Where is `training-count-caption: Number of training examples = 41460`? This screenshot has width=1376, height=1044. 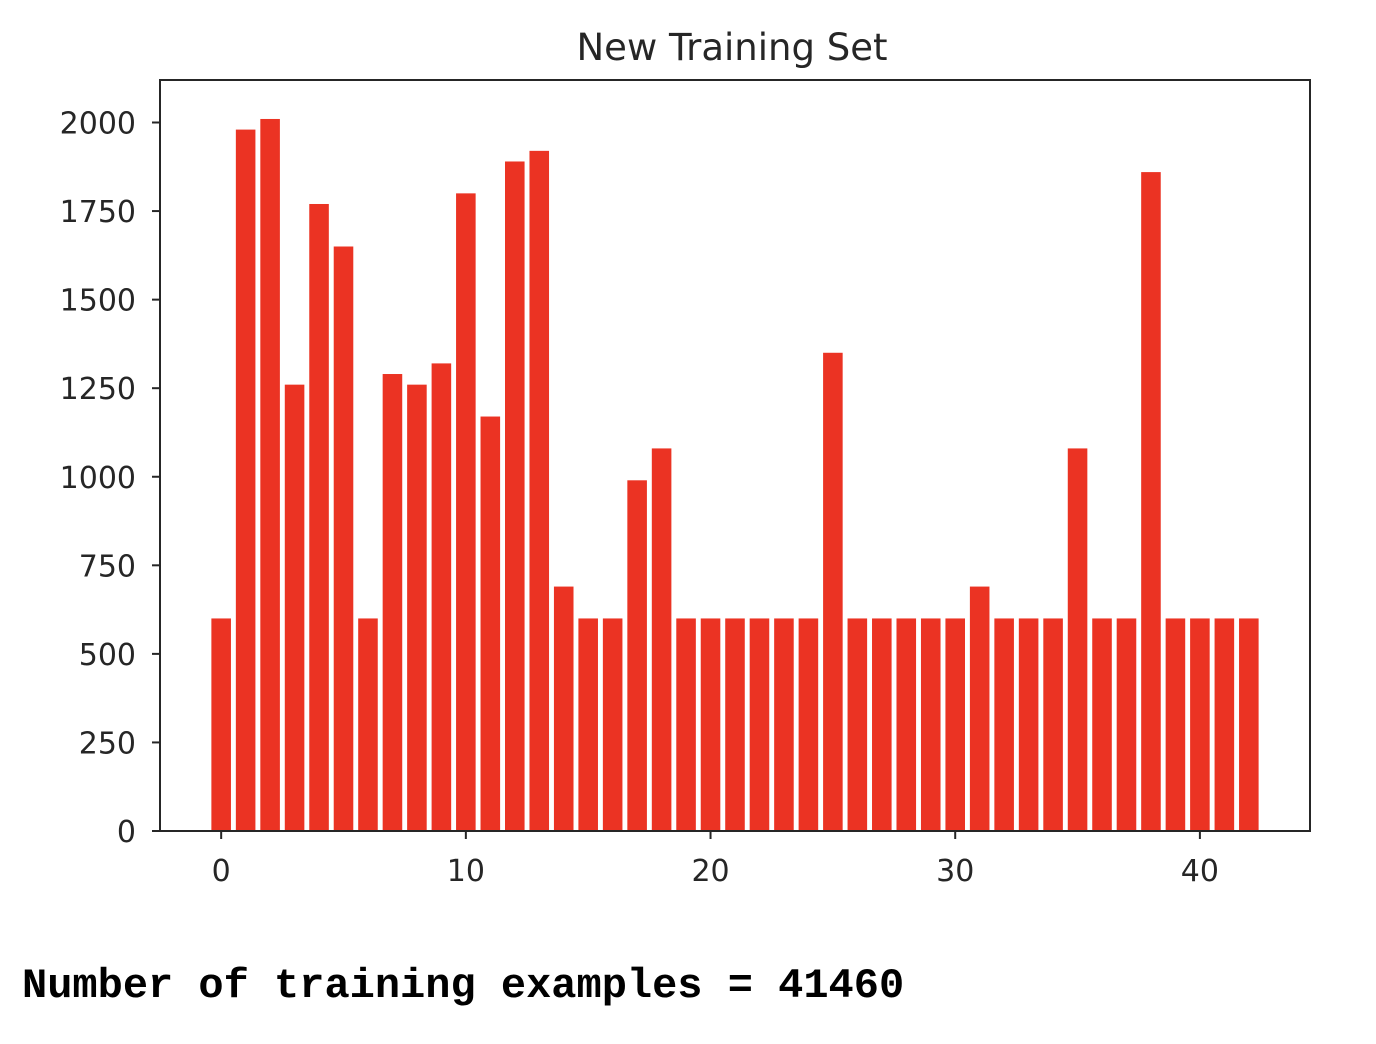 training-count-caption: Number of training examples = 41460 is located at coordinates (463, 986).